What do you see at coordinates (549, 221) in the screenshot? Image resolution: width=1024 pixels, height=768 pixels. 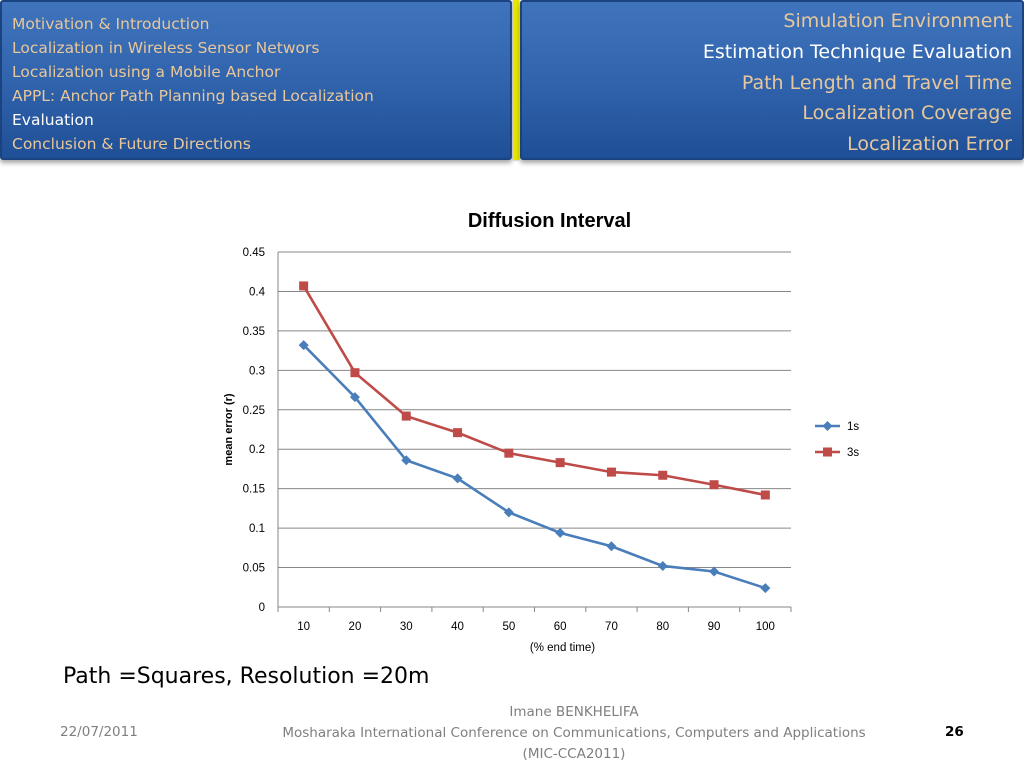 I see `chart-title: Diffusion Interval` at bounding box center [549, 221].